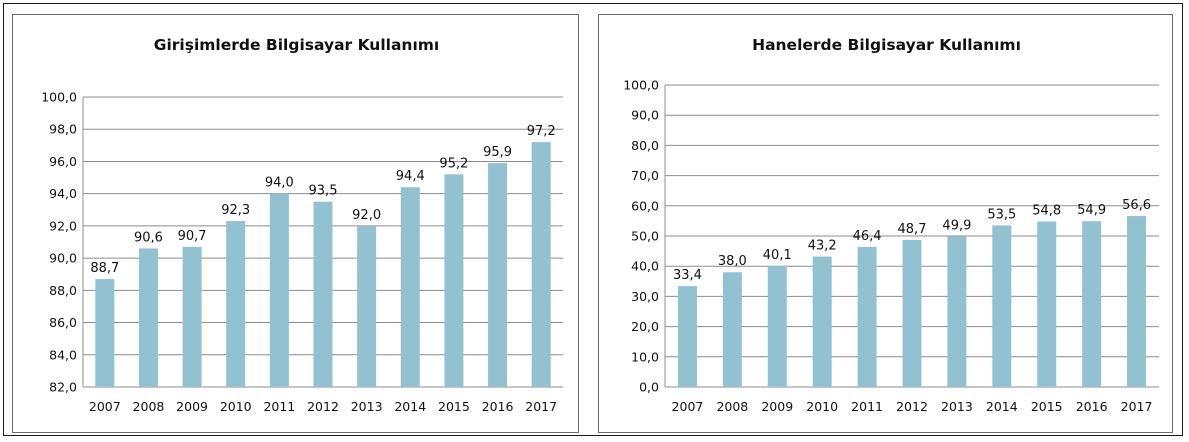  Describe the element at coordinates (63, 129) in the screenshot. I see `y-tick-label: 98,0` at that location.